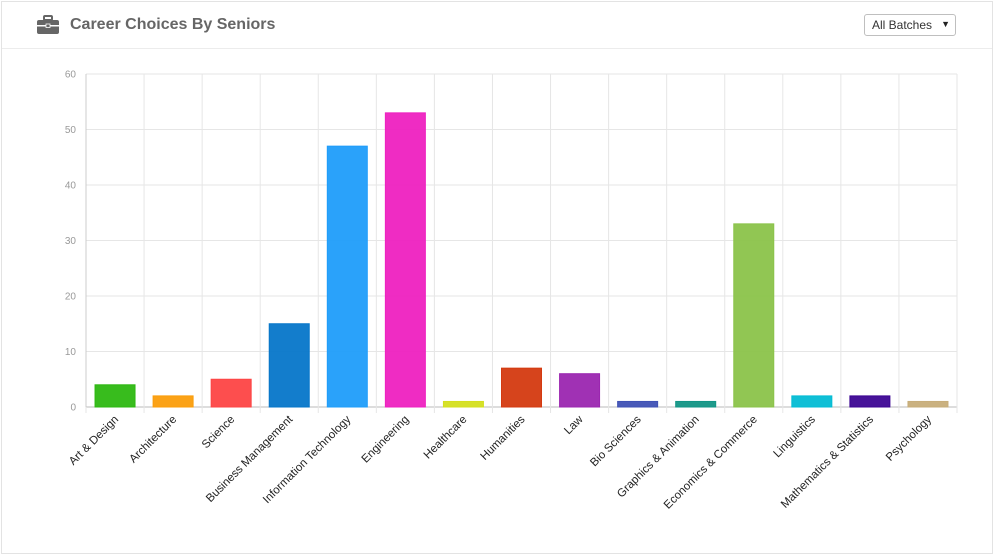 The width and height of the screenshot is (996, 555). Describe the element at coordinates (446, 438) in the screenshot. I see `x-tick-label: Healthcare` at that location.